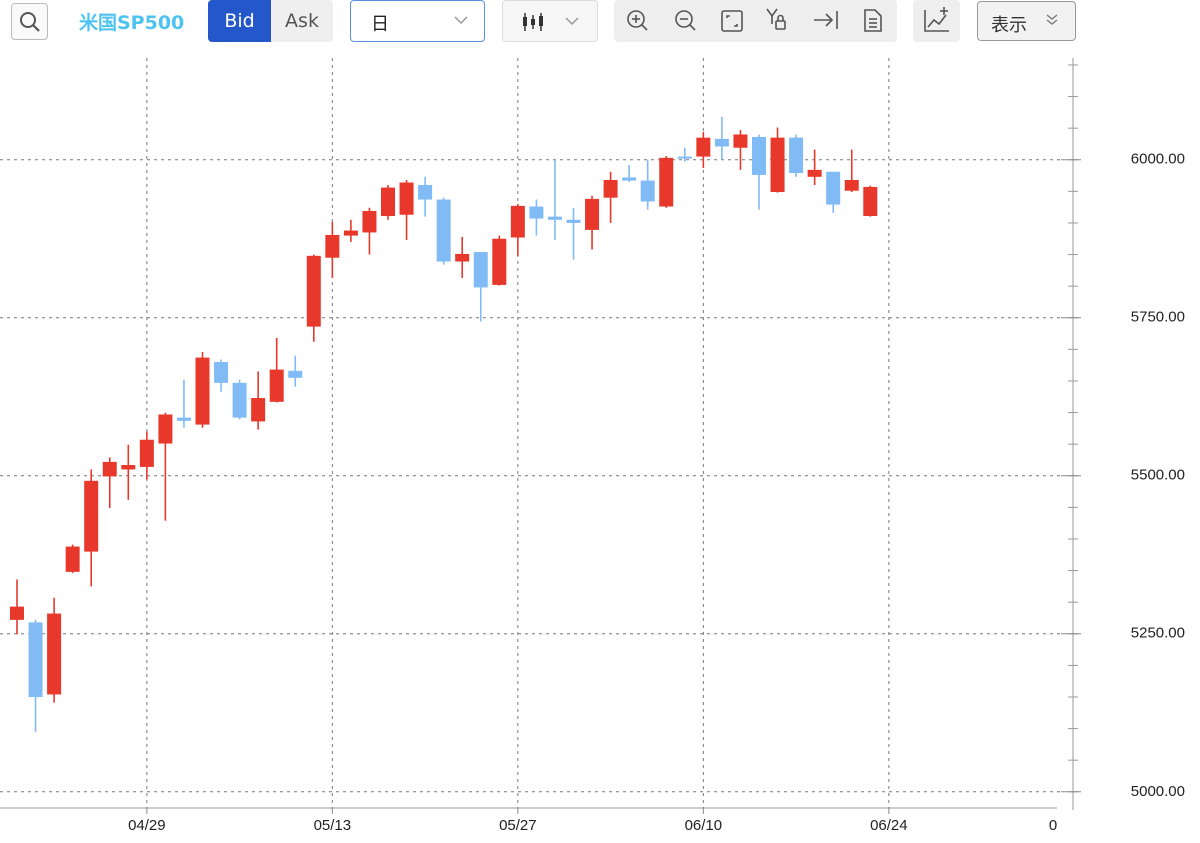 Image resolution: width=1200 pixels, height=843 pixels. I want to click on search-icon, so click(29, 21).